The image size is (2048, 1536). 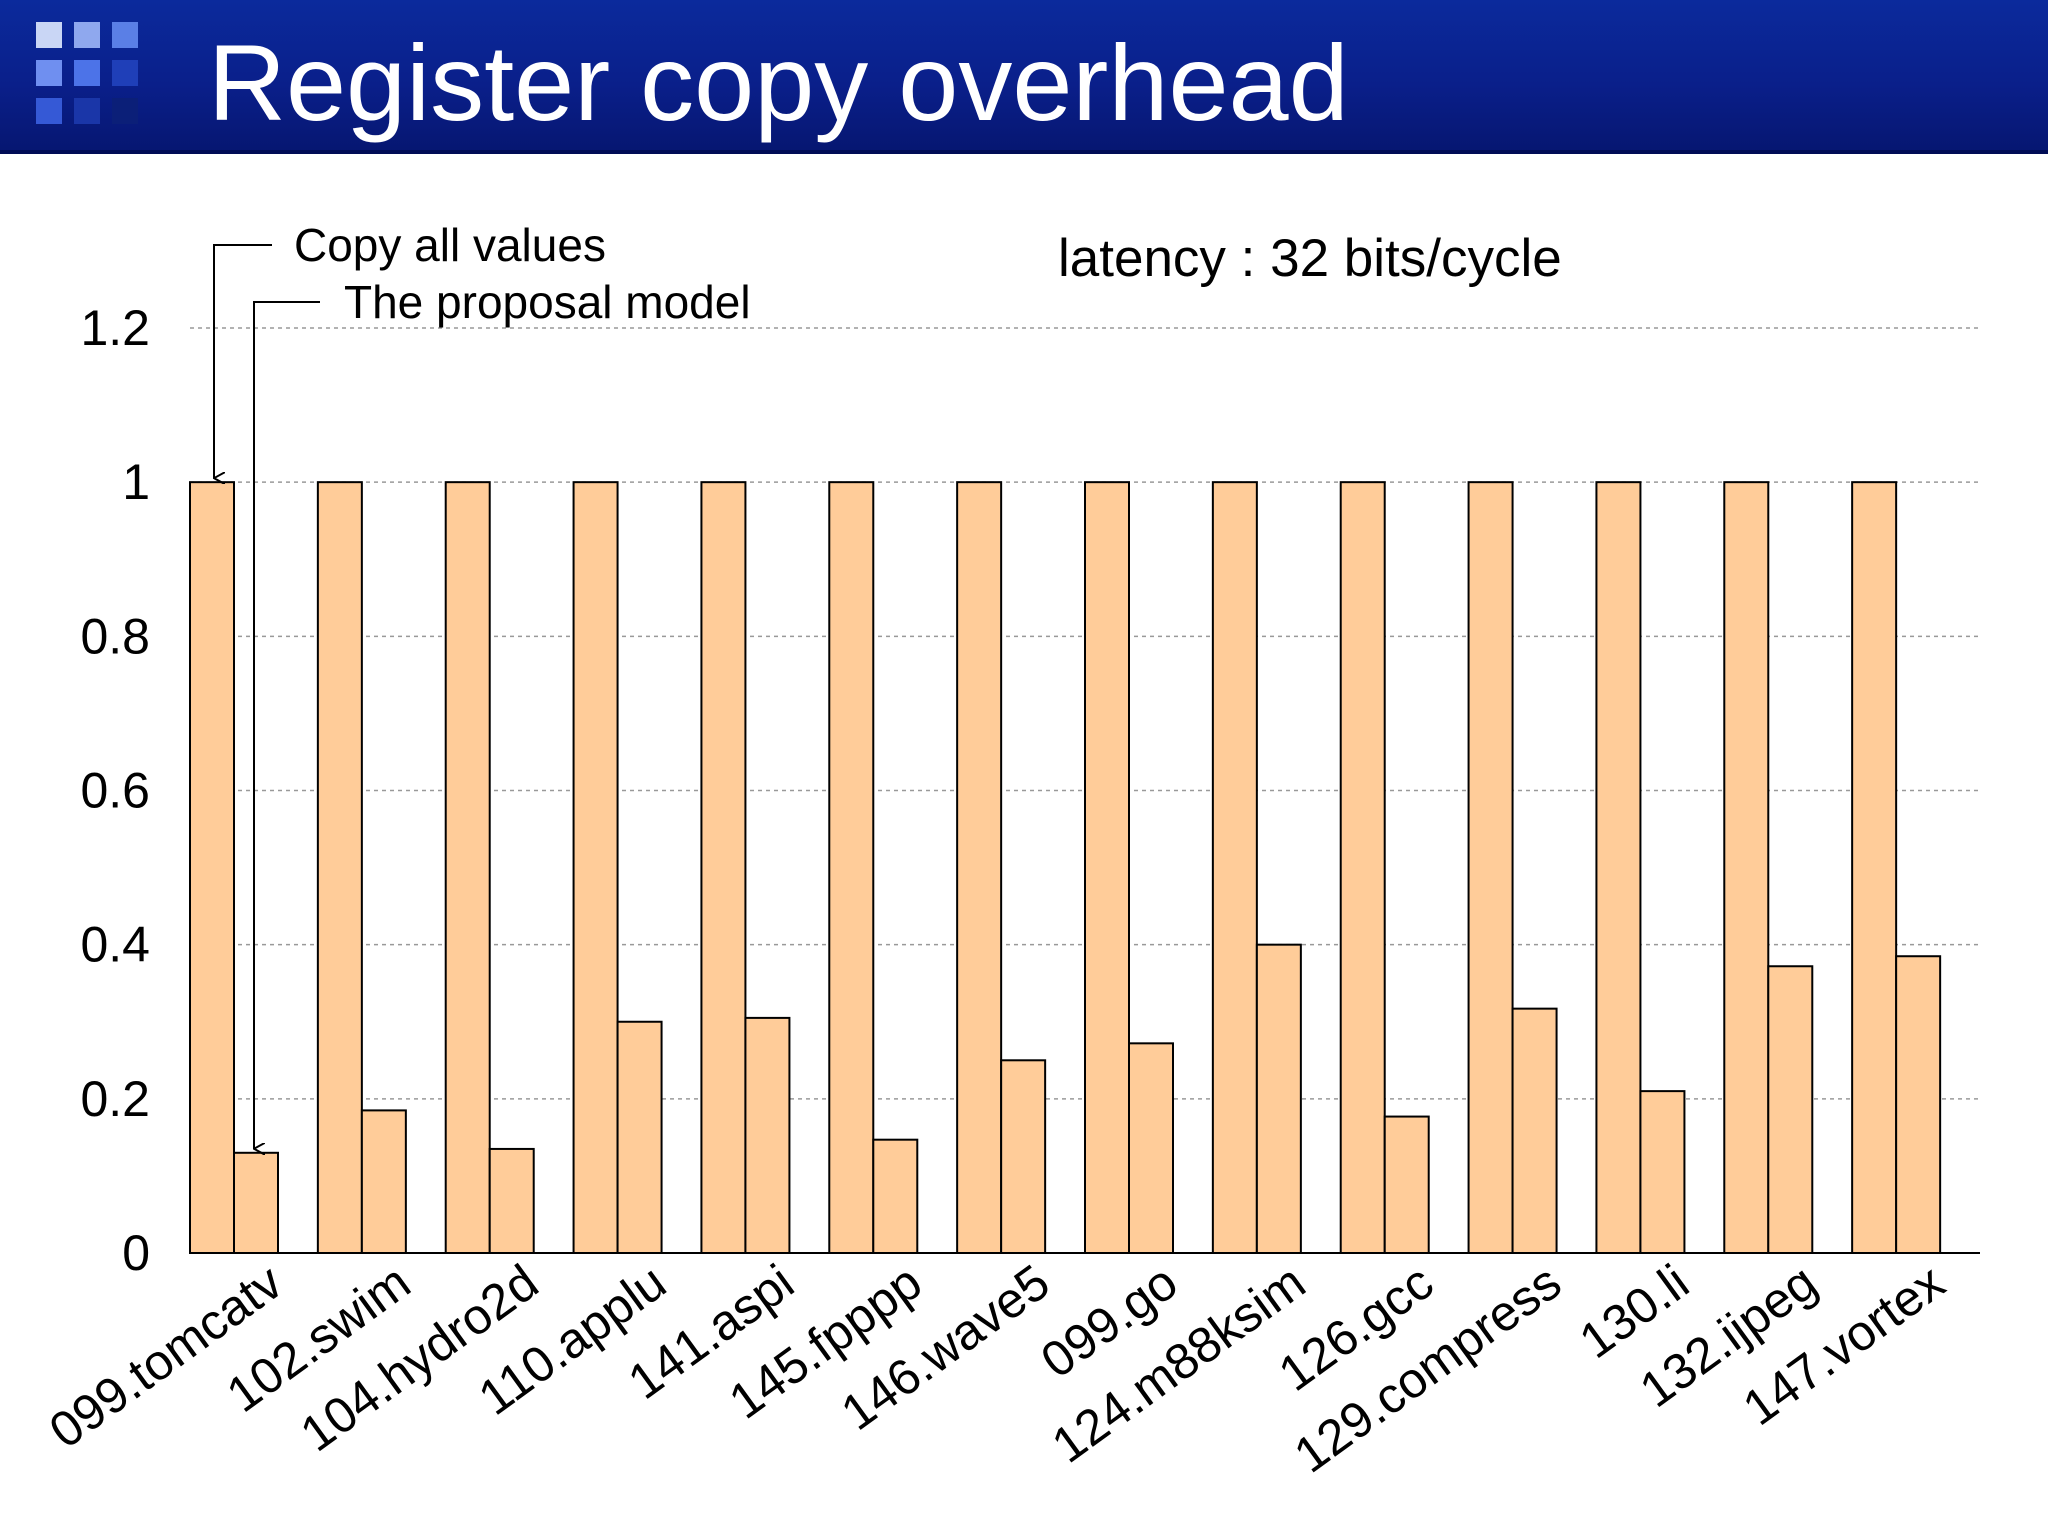 I want to click on bar-copy-all-130.li, so click(x=1618, y=867).